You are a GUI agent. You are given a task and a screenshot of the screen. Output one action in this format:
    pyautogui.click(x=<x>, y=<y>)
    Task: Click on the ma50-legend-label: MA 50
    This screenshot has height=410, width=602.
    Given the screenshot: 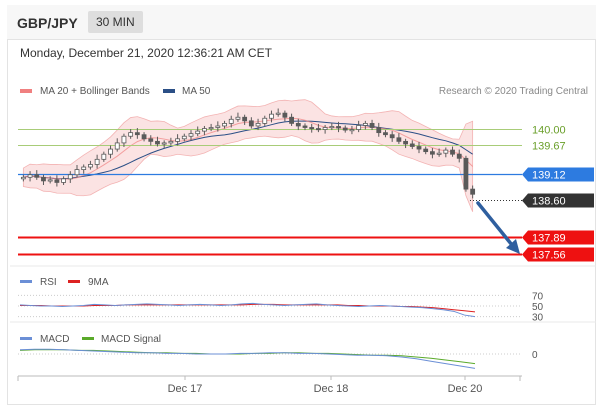 What is the action you would take?
    pyautogui.click(x=196, y=91)
    